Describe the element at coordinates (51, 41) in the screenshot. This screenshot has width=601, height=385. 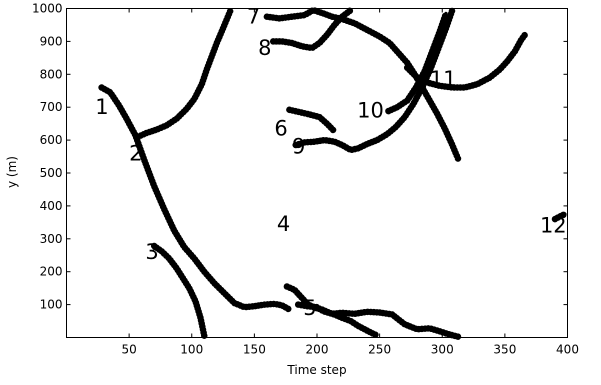
I see `y-tick-label: 900` at that location.